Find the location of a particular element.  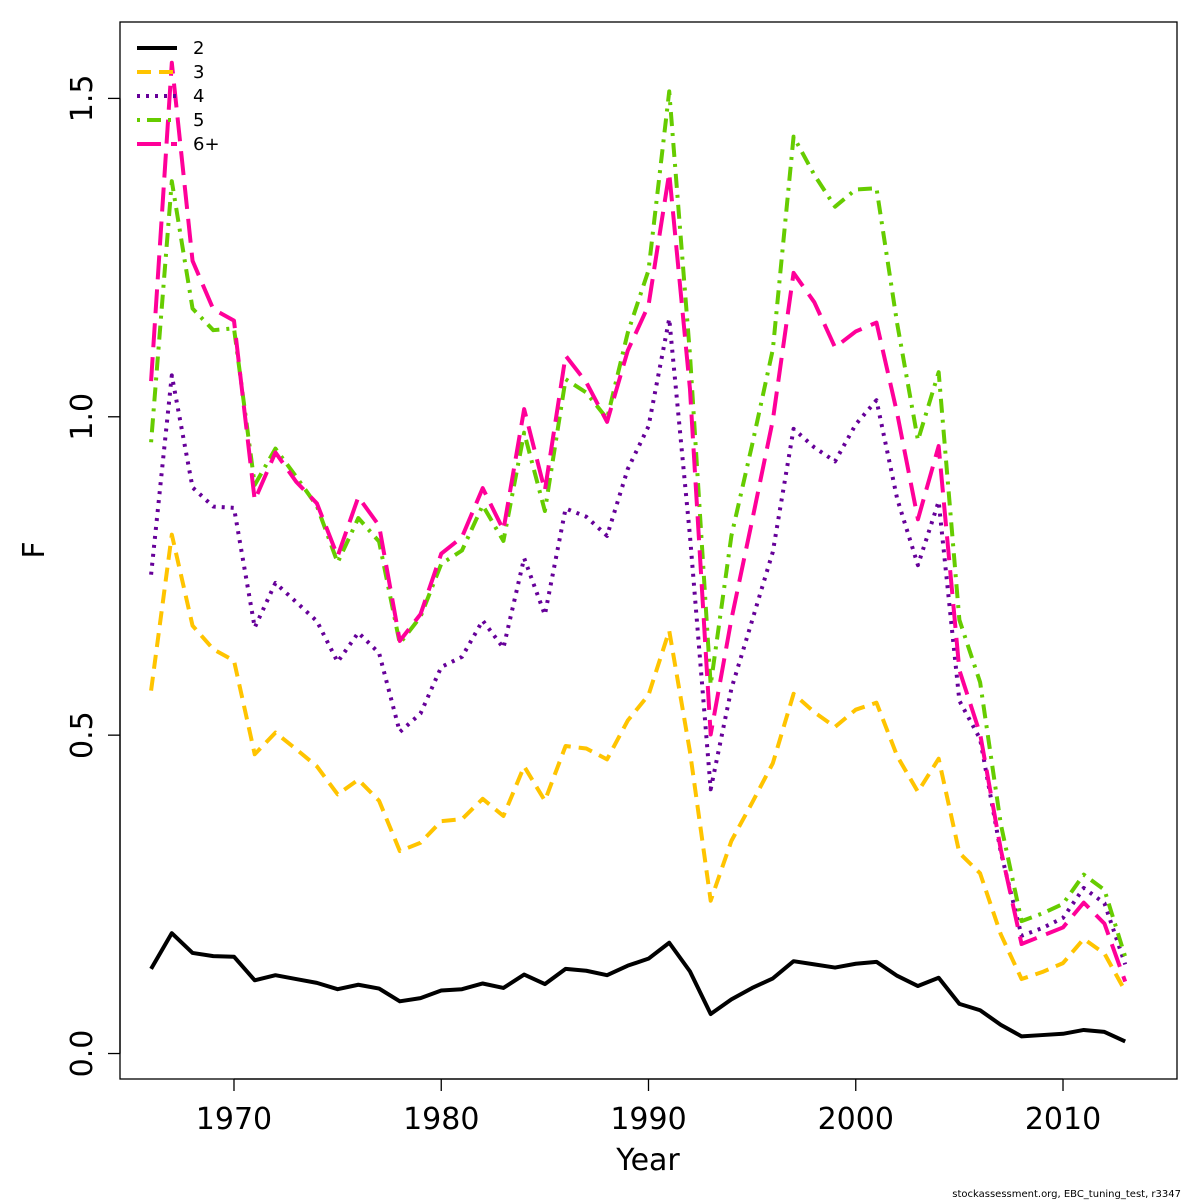

x-tick-label: 2000 is located at coordinates (856, 1119).